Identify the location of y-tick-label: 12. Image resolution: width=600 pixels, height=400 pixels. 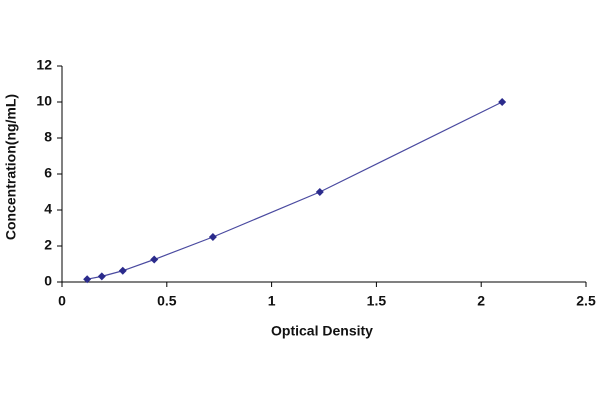
(44, 65).